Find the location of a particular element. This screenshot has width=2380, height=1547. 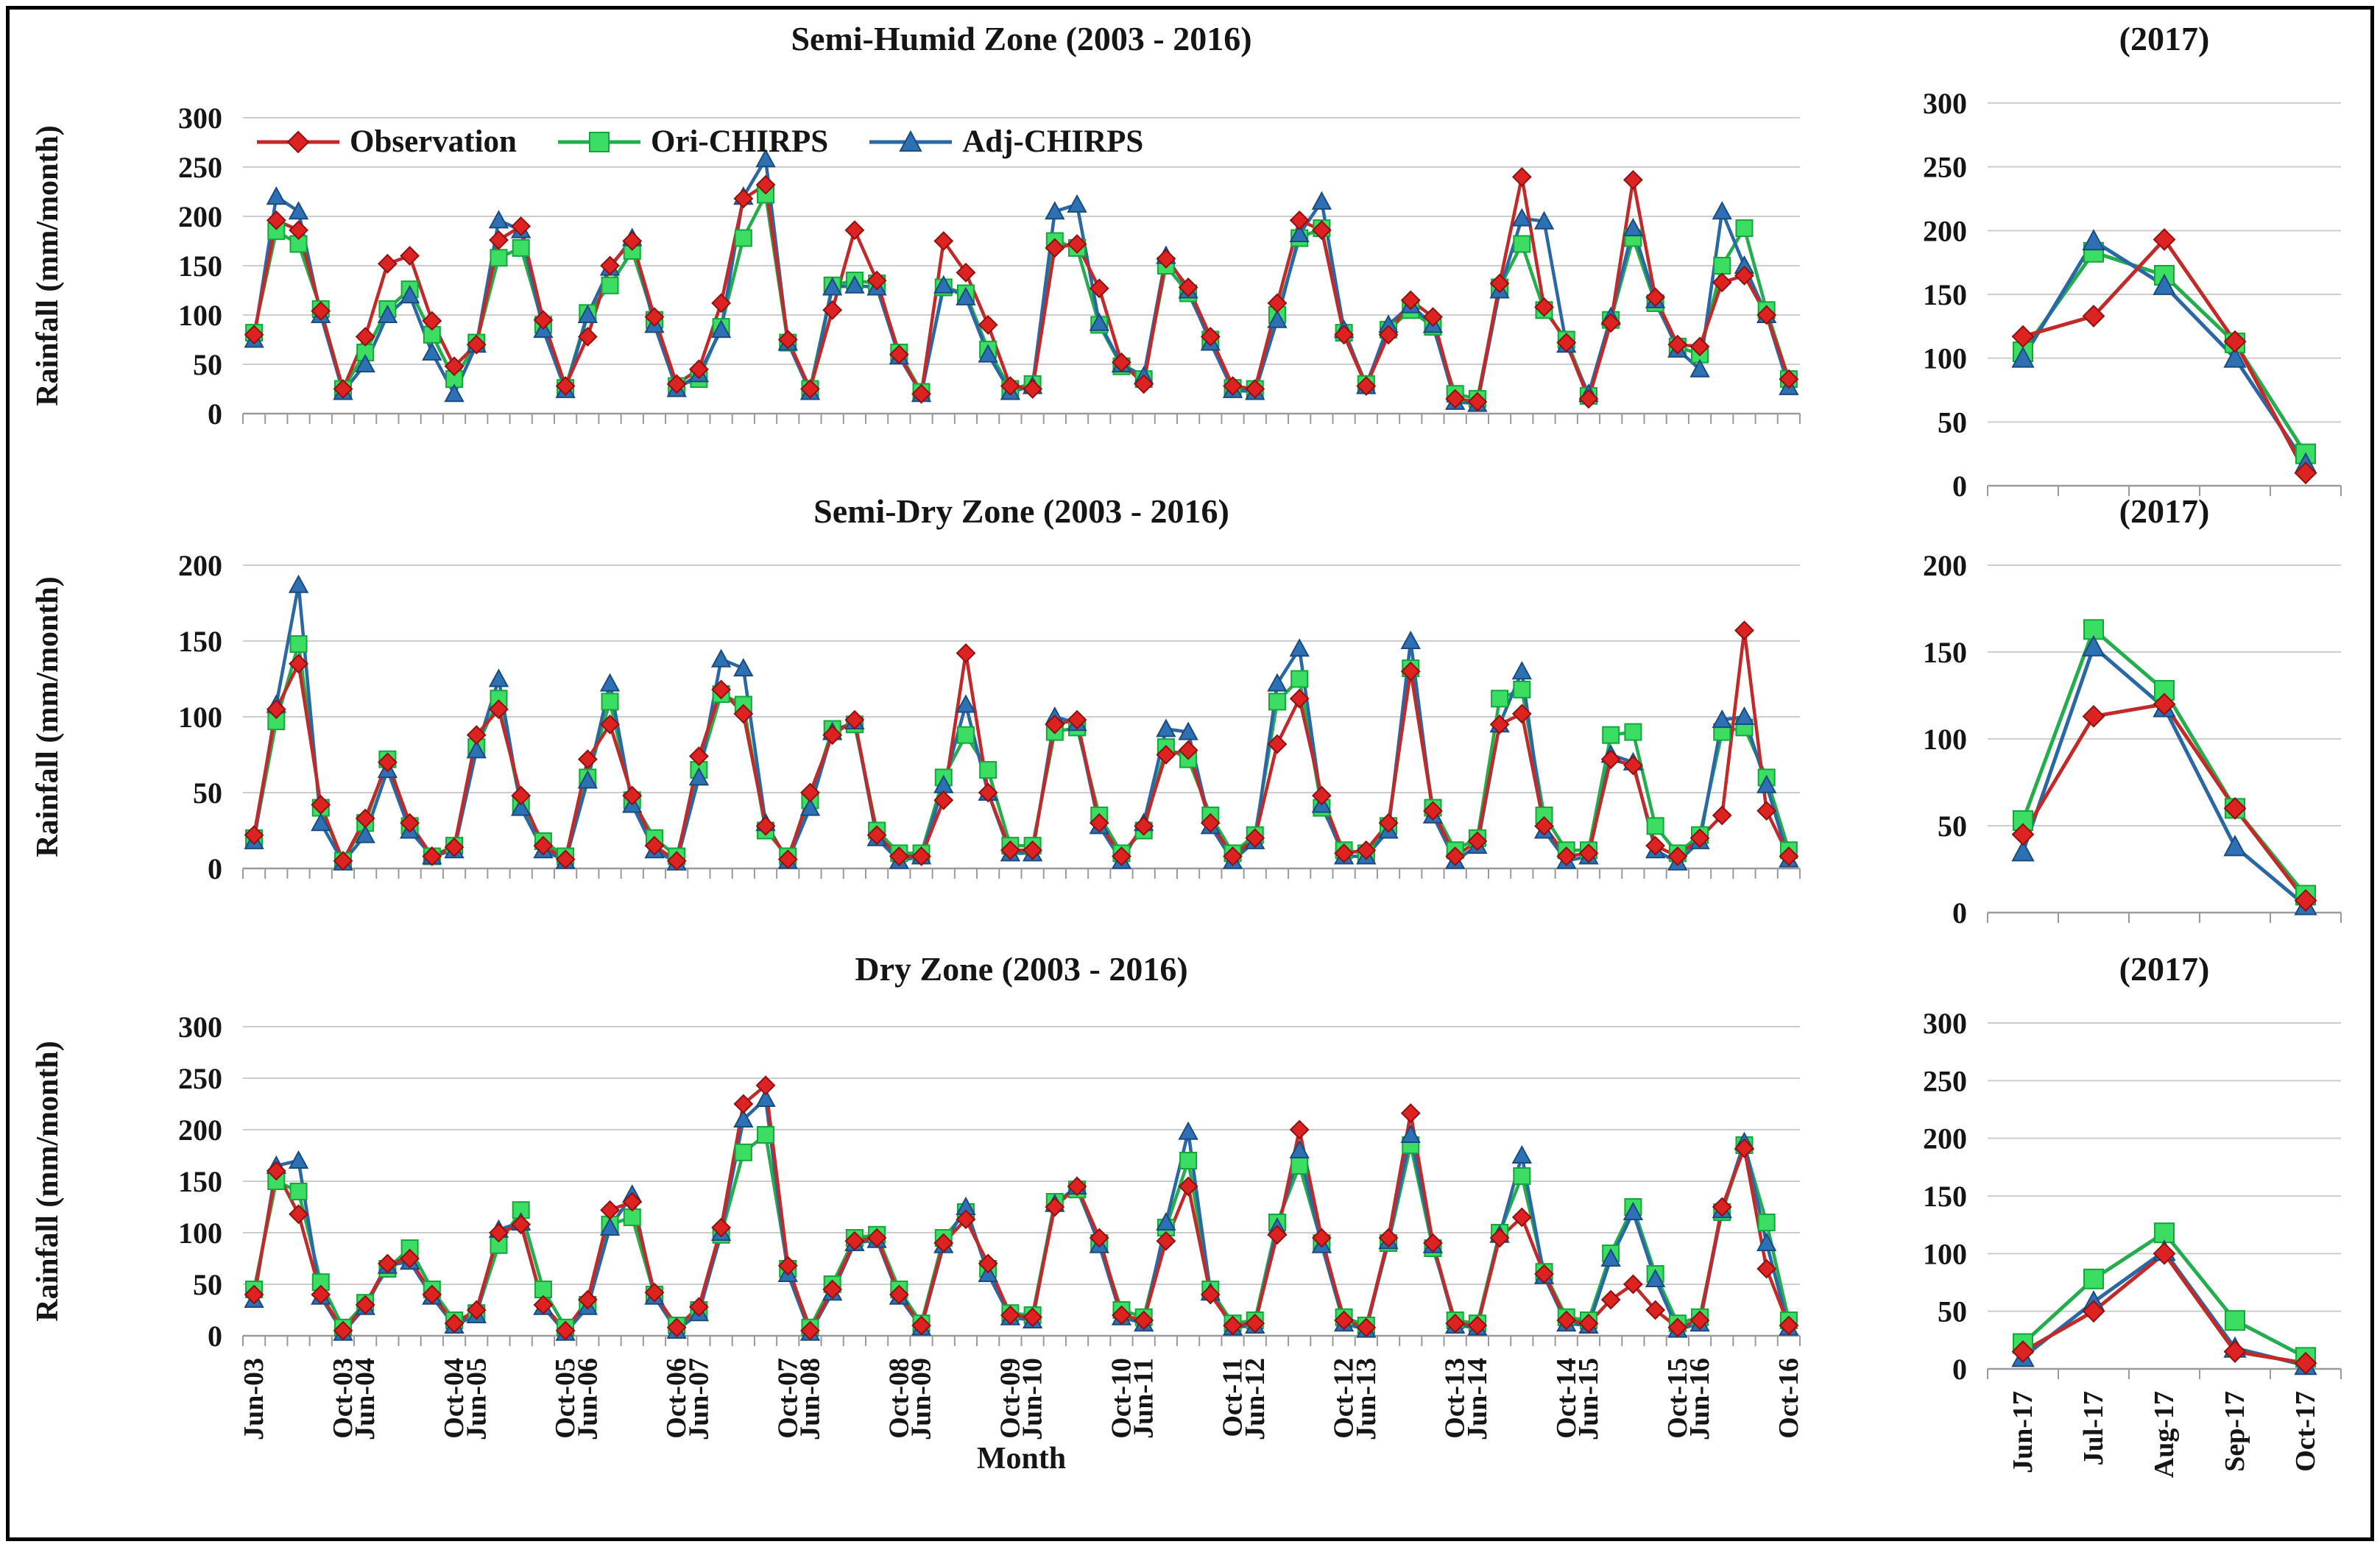

svg-text: Jun-15 is located at coordinates (1588, 1399).